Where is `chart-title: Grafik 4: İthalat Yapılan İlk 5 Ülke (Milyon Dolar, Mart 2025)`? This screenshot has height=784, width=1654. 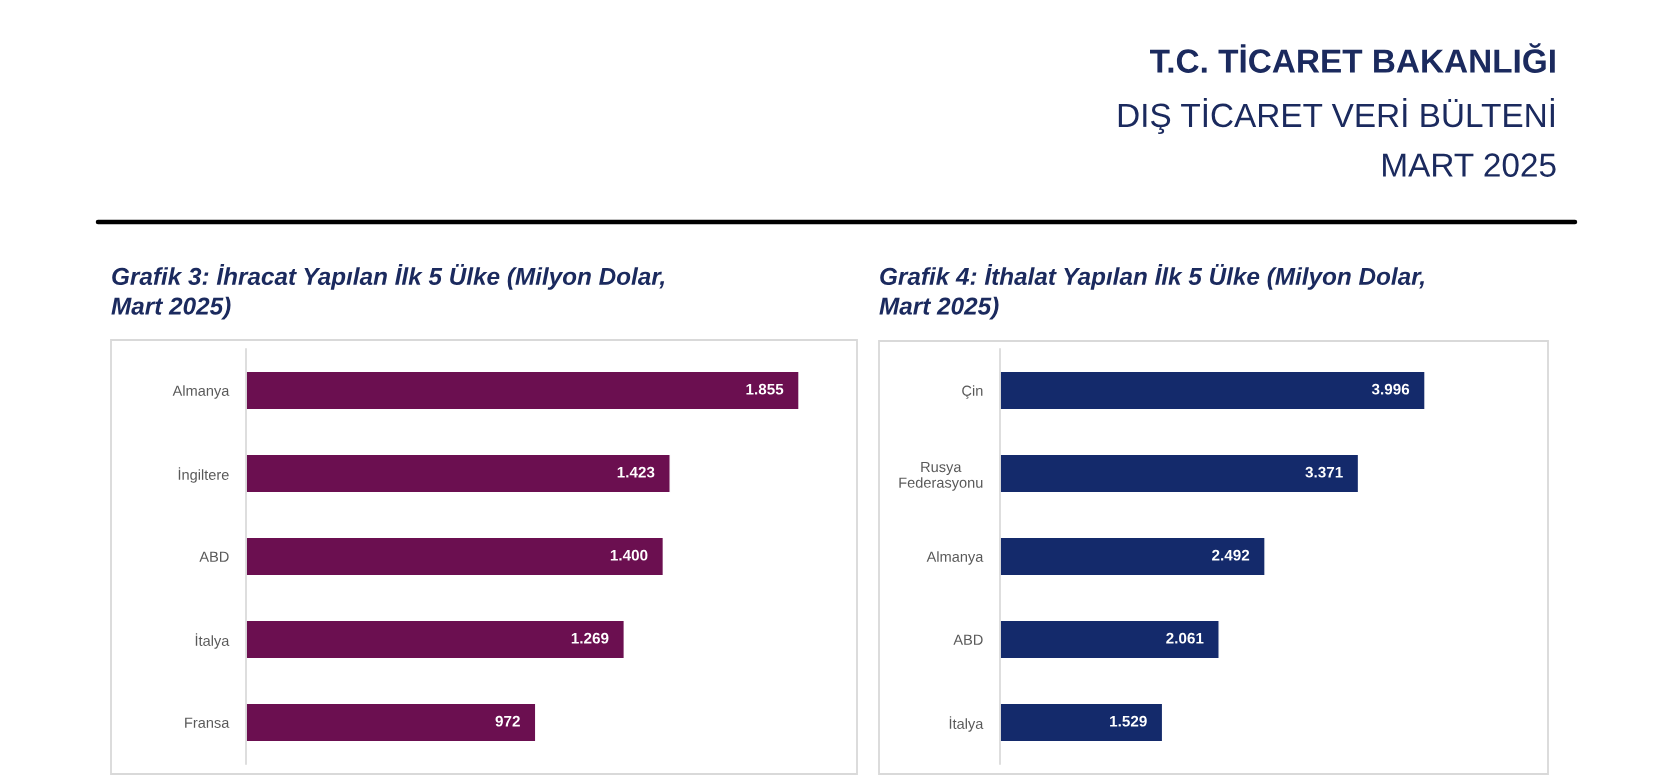 chart-title: Grafik 4: İthalat Yapılan İlk 5 Ülke (Milyon Dolar, Mart 2025) is located at coordinates (1151, 292).